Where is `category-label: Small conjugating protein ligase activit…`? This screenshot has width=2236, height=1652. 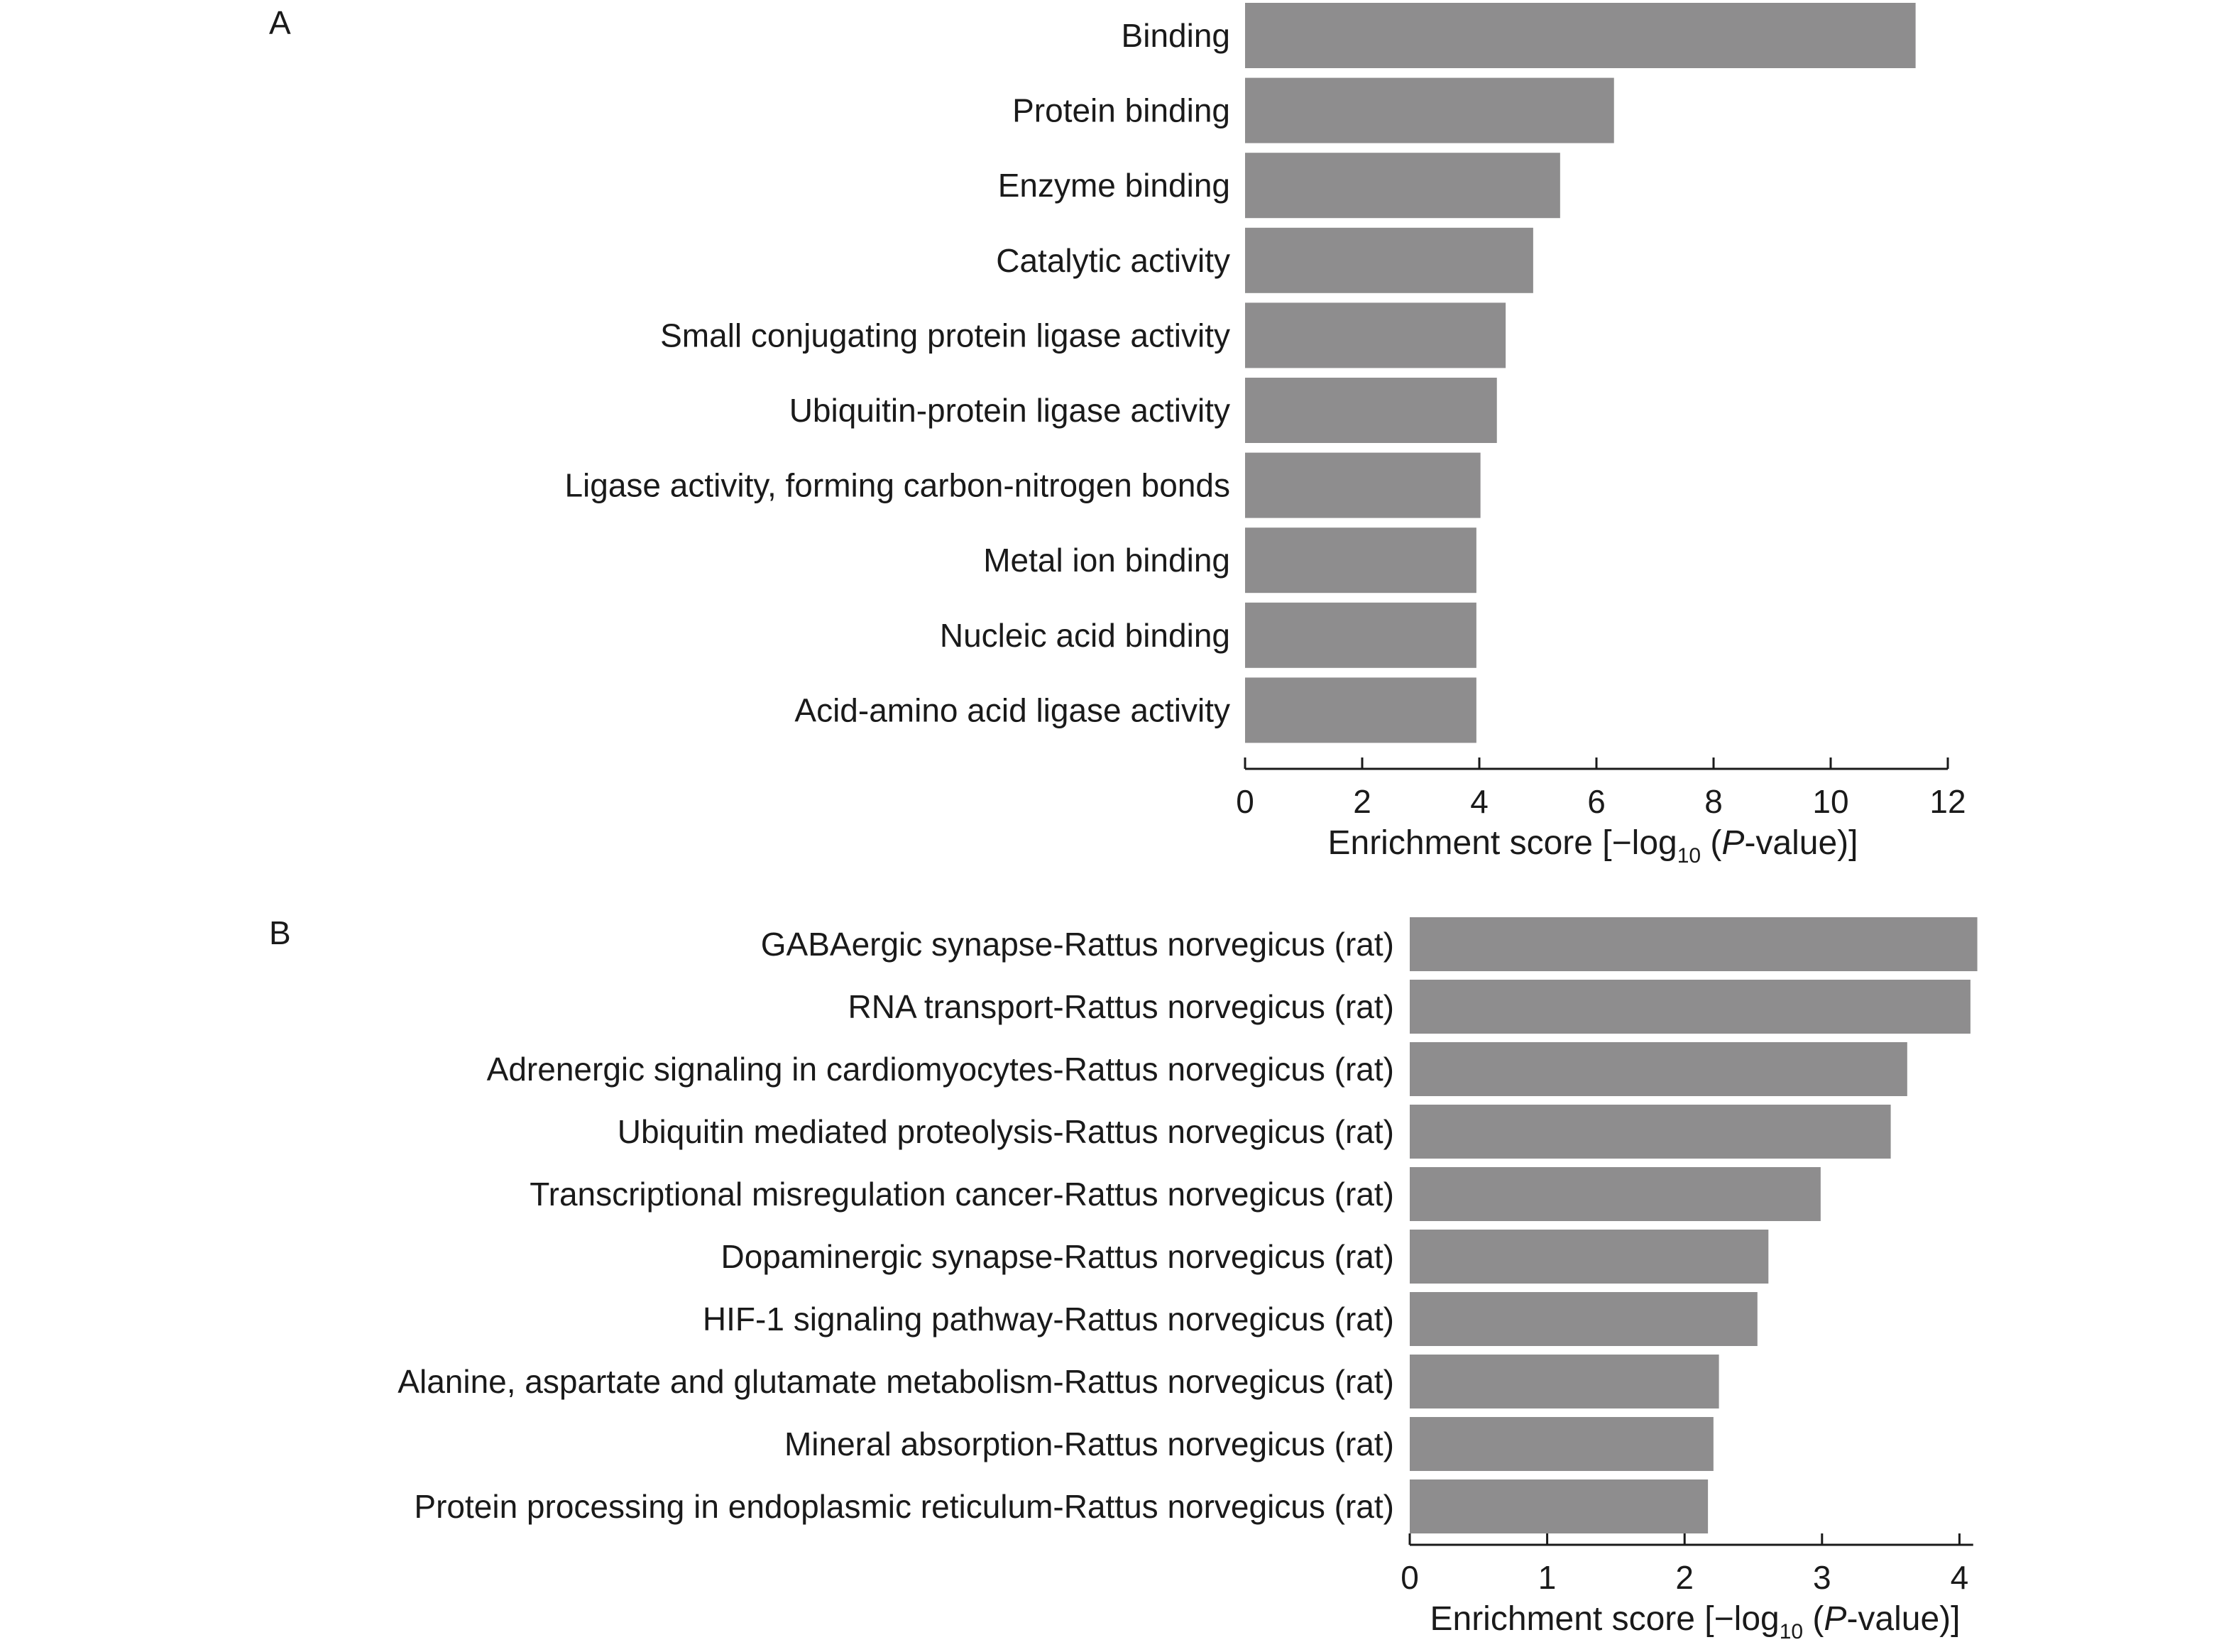 category-label: Small conjugating protein ligase activit… is located at coordinates (945, 335).